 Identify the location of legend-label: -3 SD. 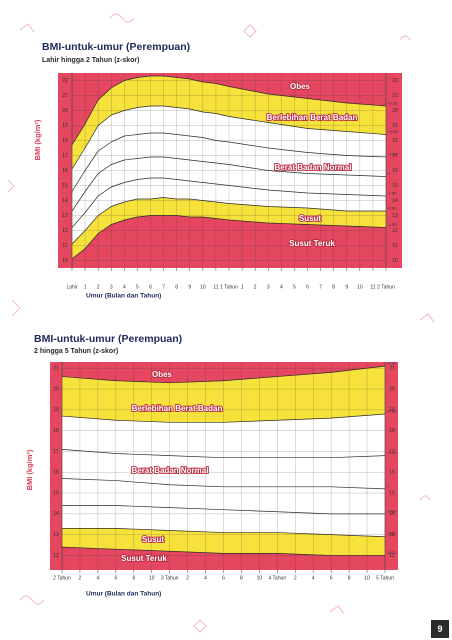
(393, 225).